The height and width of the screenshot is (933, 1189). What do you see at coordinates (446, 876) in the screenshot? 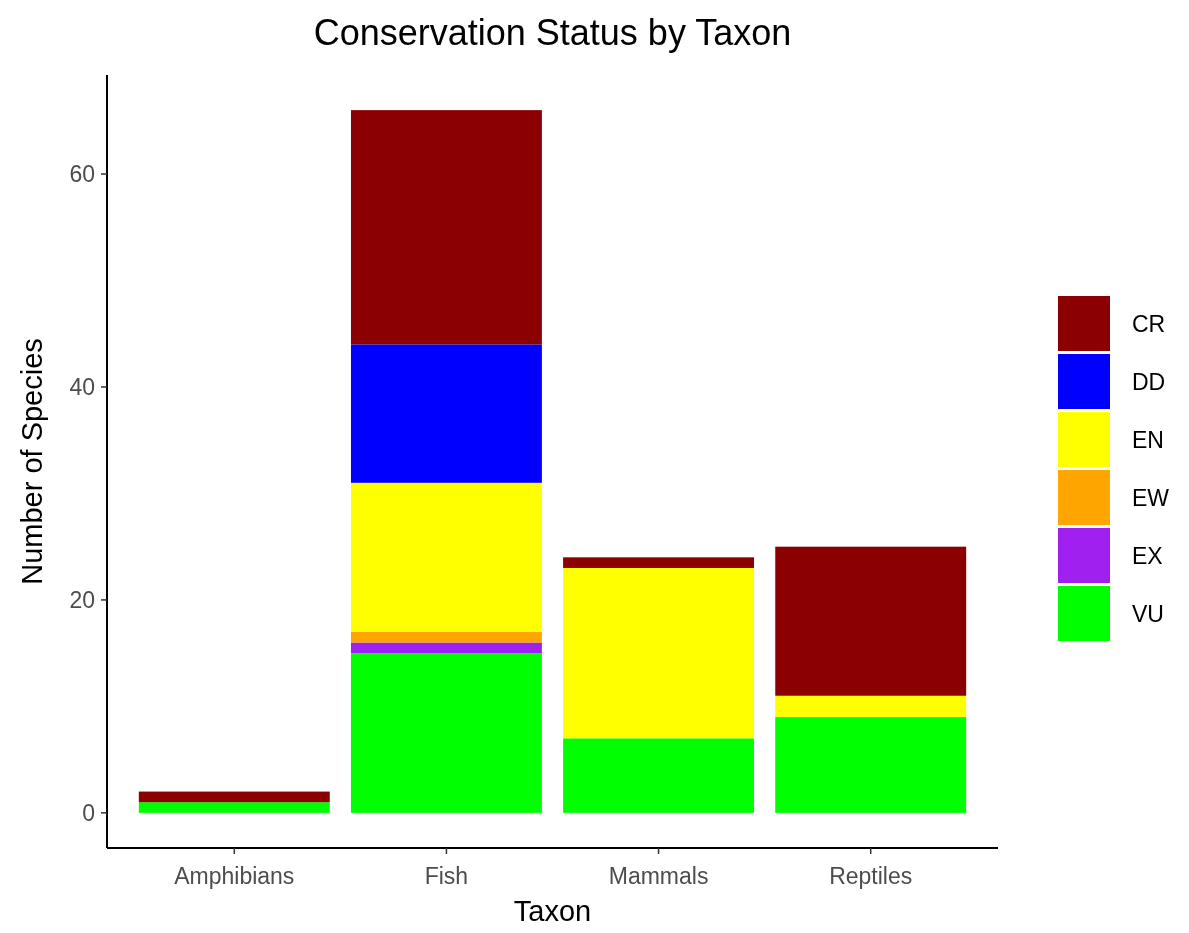
I see `x-tick-label: Fish` at bounding box center [446, 876].